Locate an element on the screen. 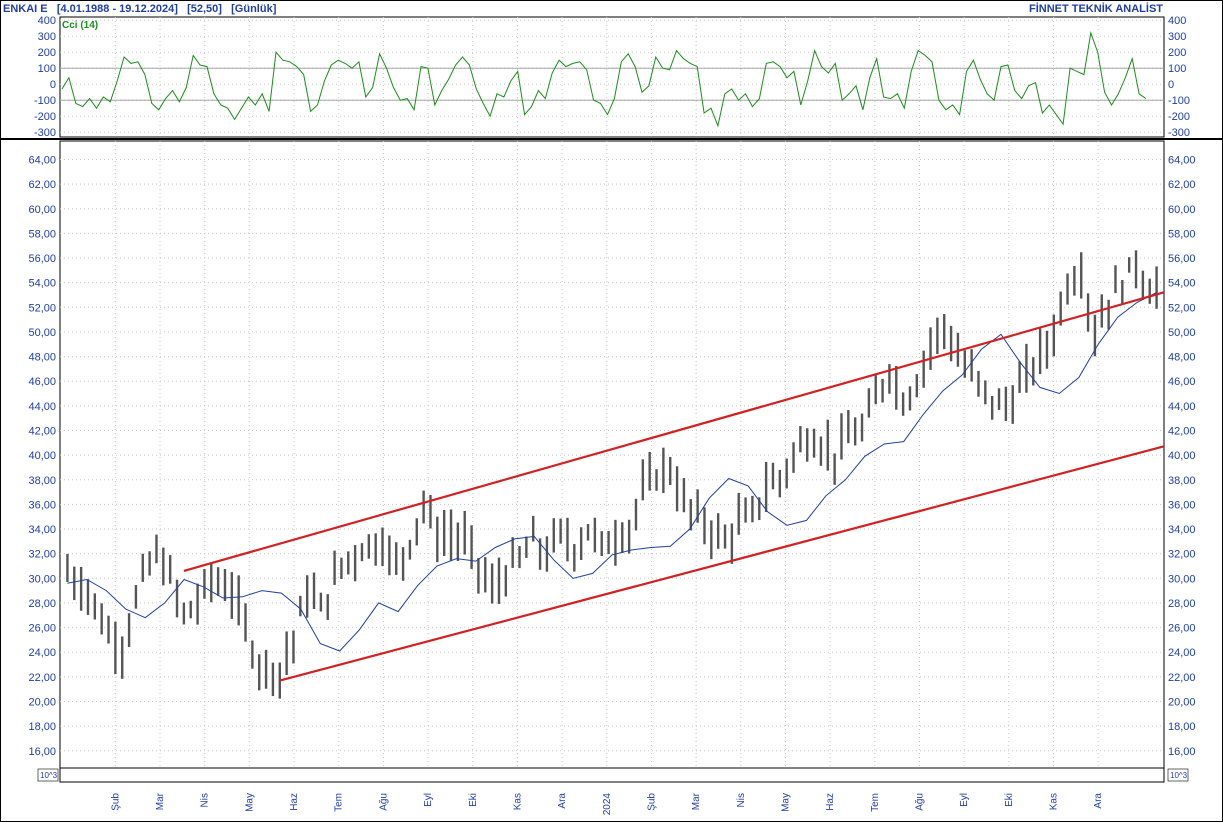 The image size is (1223, 822). price-y-tick-right: 44,00 is located at coordinates (1182, 407).